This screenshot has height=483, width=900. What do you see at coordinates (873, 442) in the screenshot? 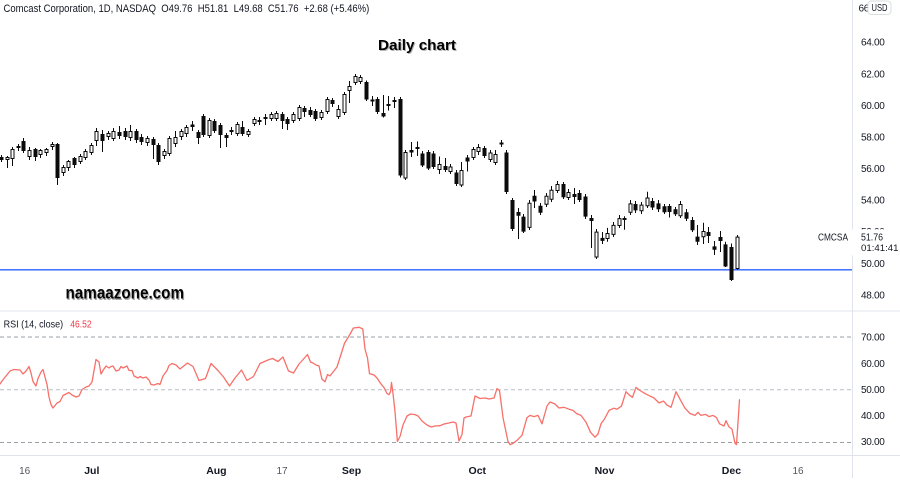
I see `svg-text: 30.00` at bounding box center [873, 442].